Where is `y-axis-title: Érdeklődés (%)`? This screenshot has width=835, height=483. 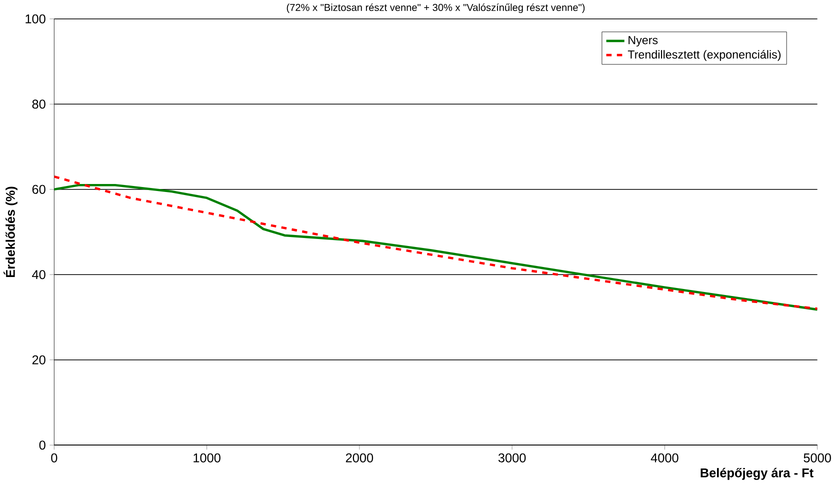
y-axis-title: Érdeklődés (%) is located at coordinates (11, 231).